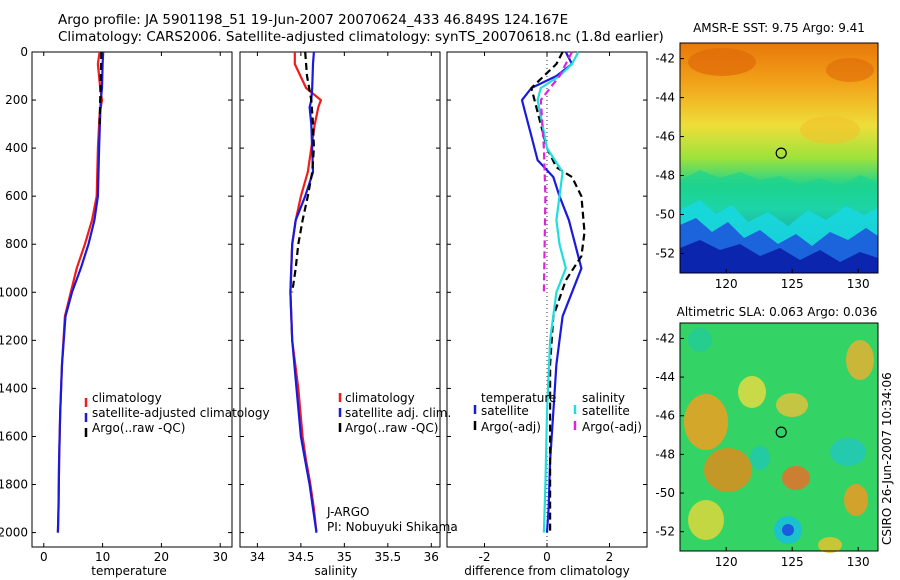 The height and width of the screenshot is (580, 900). I want to click on sst-map-ticks: 120 125 130 -42 -44 -46 -48 -50 -52, so click(762, 171).